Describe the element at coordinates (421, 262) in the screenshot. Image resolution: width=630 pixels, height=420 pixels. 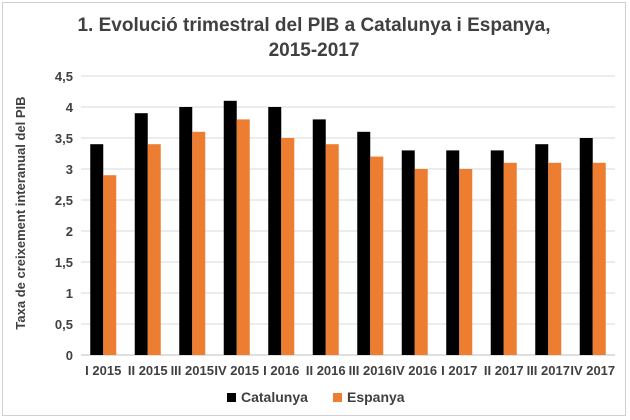
I see `bar-espanya-iv-2016` at that location.